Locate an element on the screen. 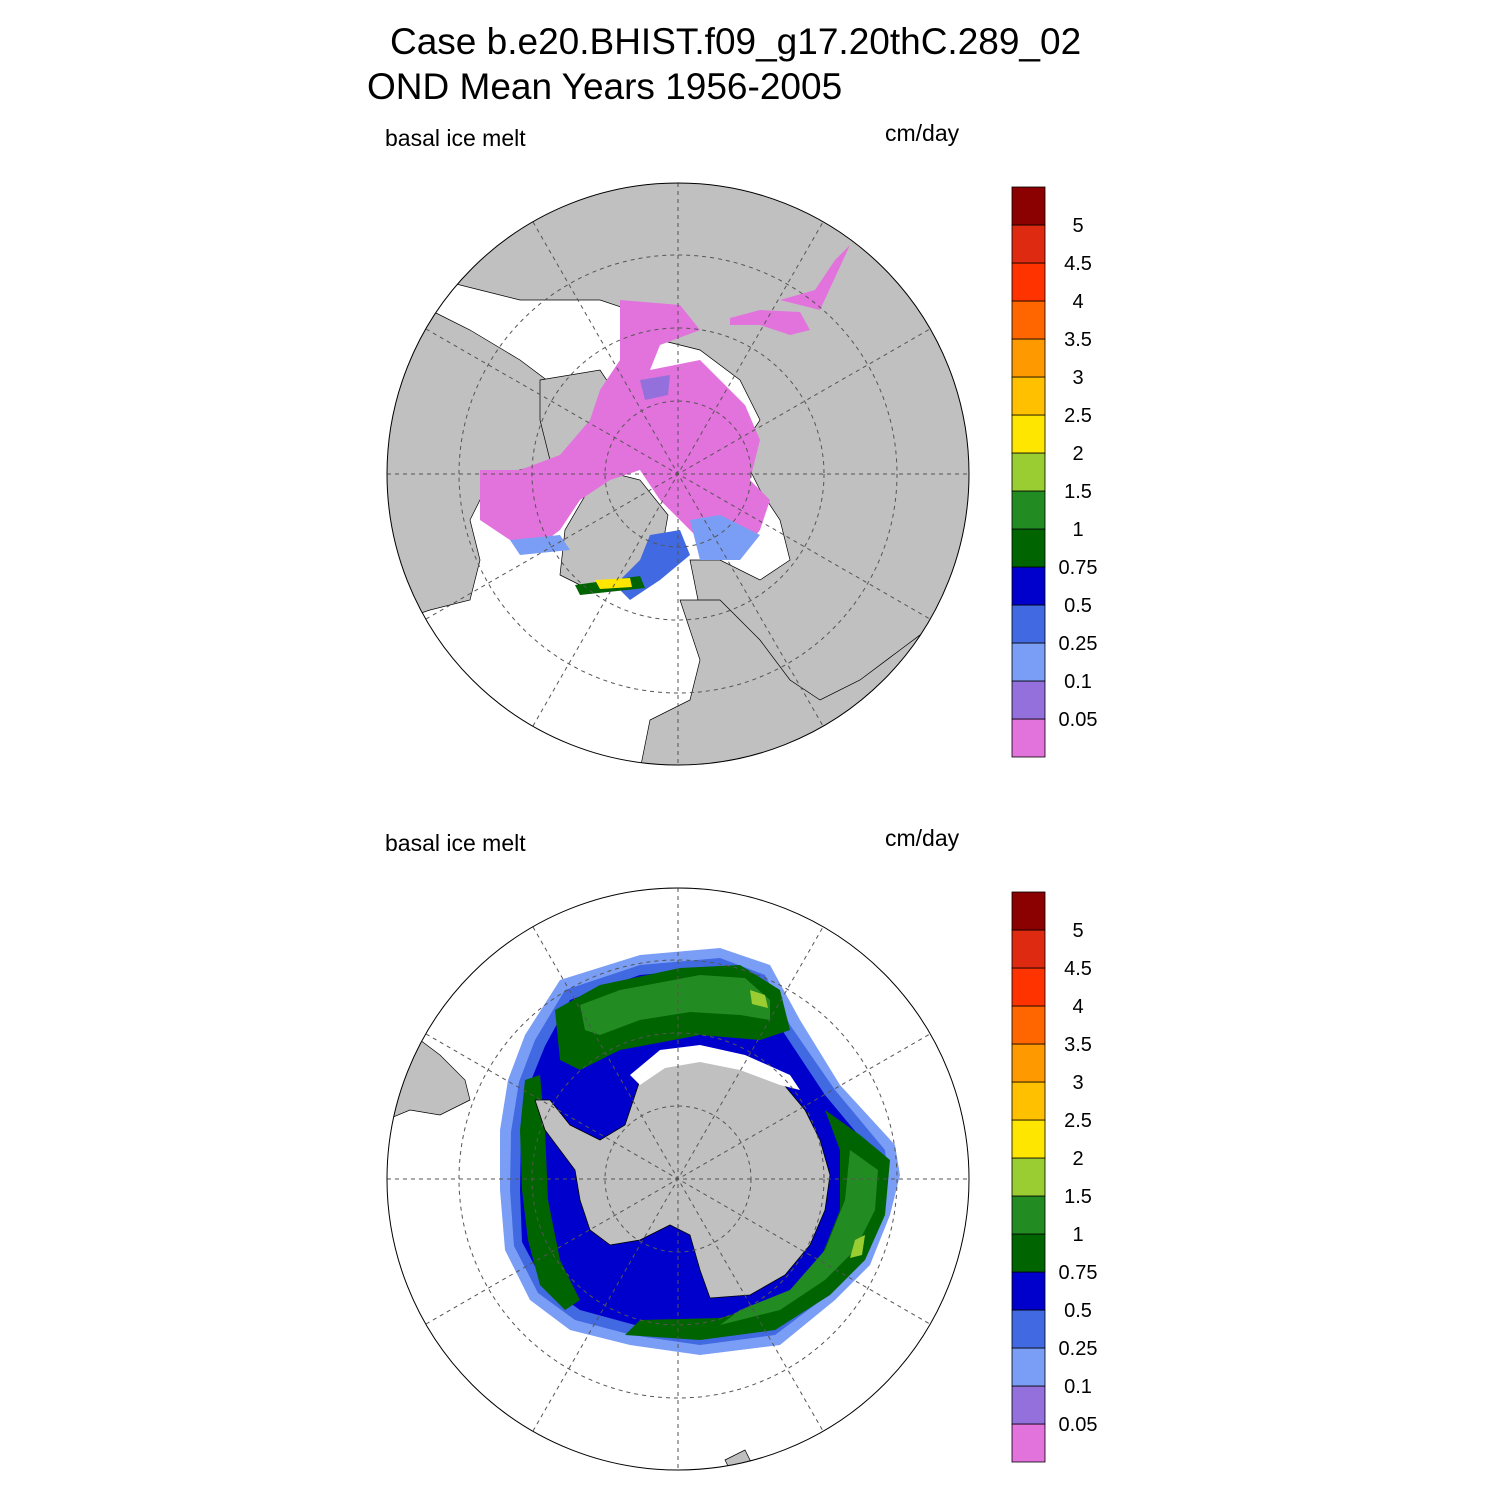 The width and height of the screenshot is (1500, 1500). figure-title-period: OND Mean Years 1956-2005 is located at coordinates (605, 86).